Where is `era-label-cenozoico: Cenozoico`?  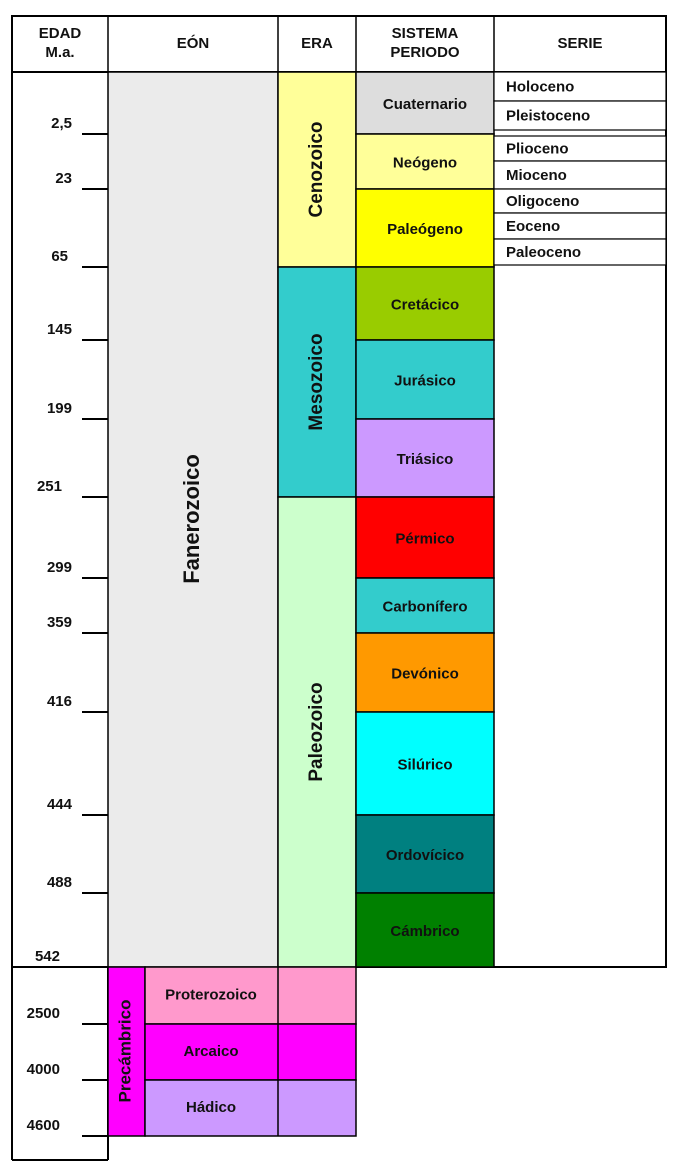
era-label-cenozoico: Cenozoico is located at coordinates (316, 169).